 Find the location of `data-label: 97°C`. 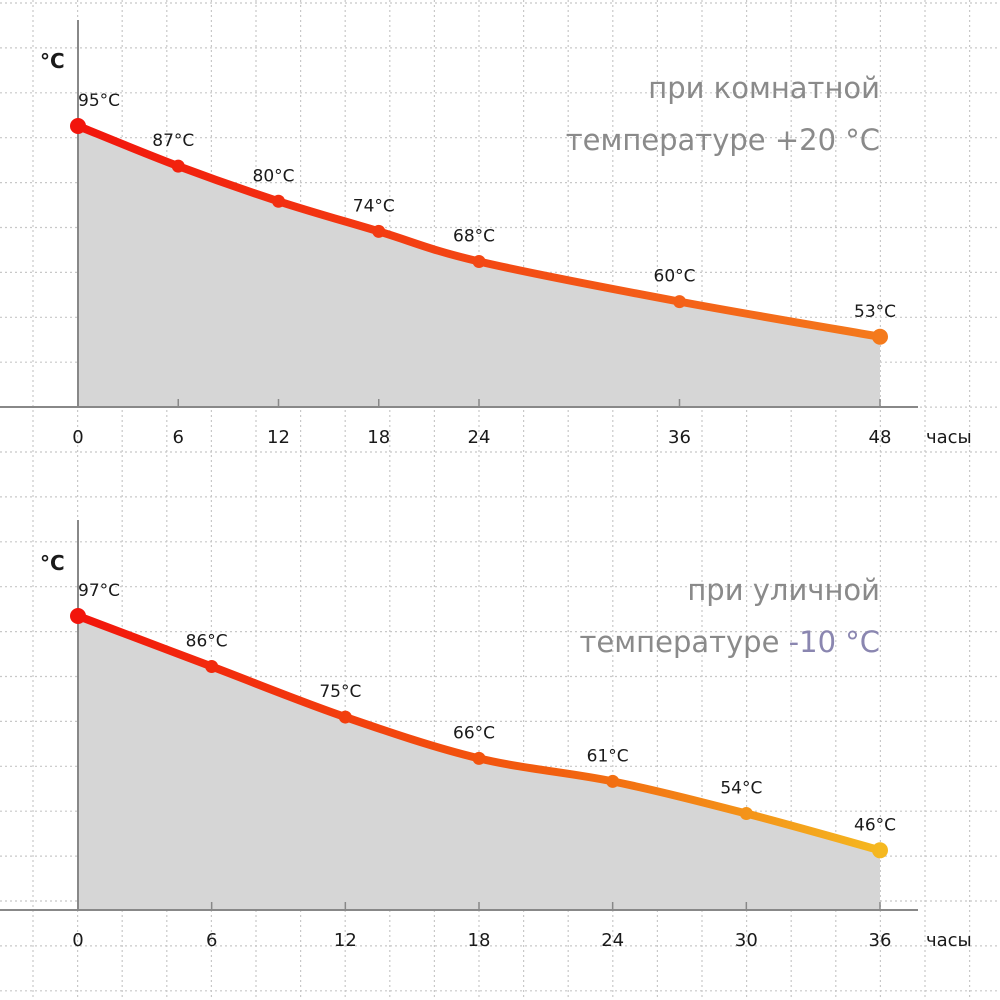

data-label: 97°C is located at coordinates (99, 591).